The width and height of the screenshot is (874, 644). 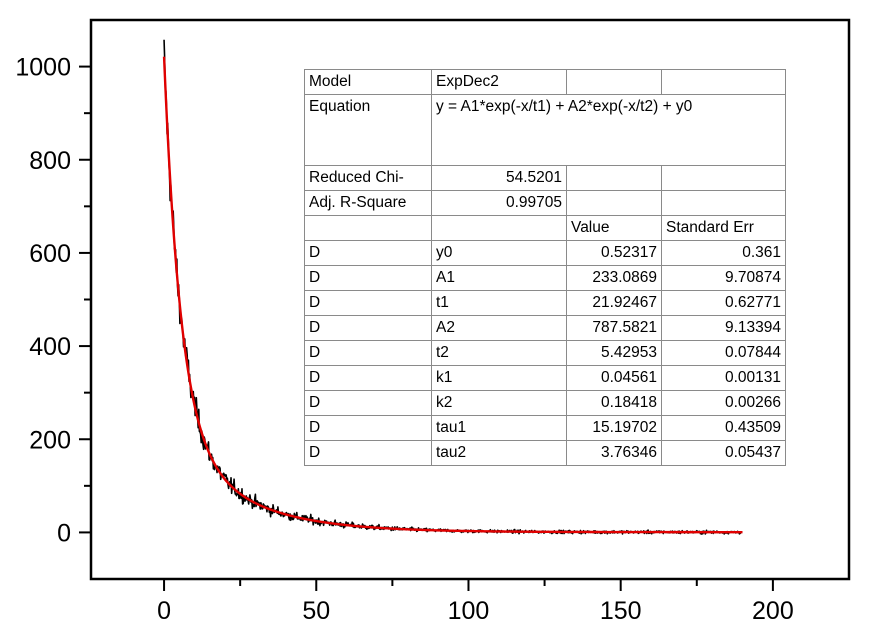 What do you see at coordinates (614, 328) in the screenshot?
I see `cell-value: 787.5821` at bounding box center [614, 328].